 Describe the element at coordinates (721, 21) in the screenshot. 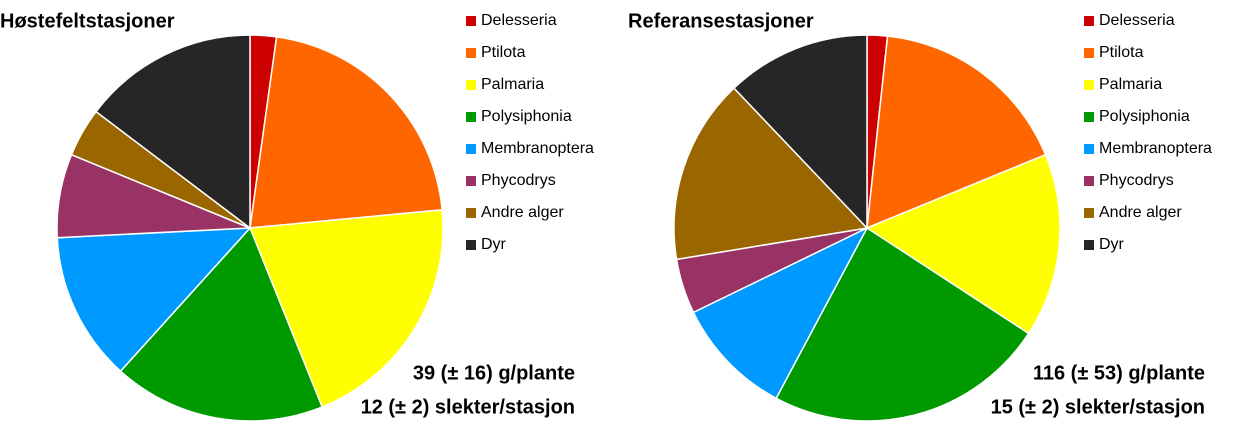

I see `chart-title: Referansestasjoner` at that location.